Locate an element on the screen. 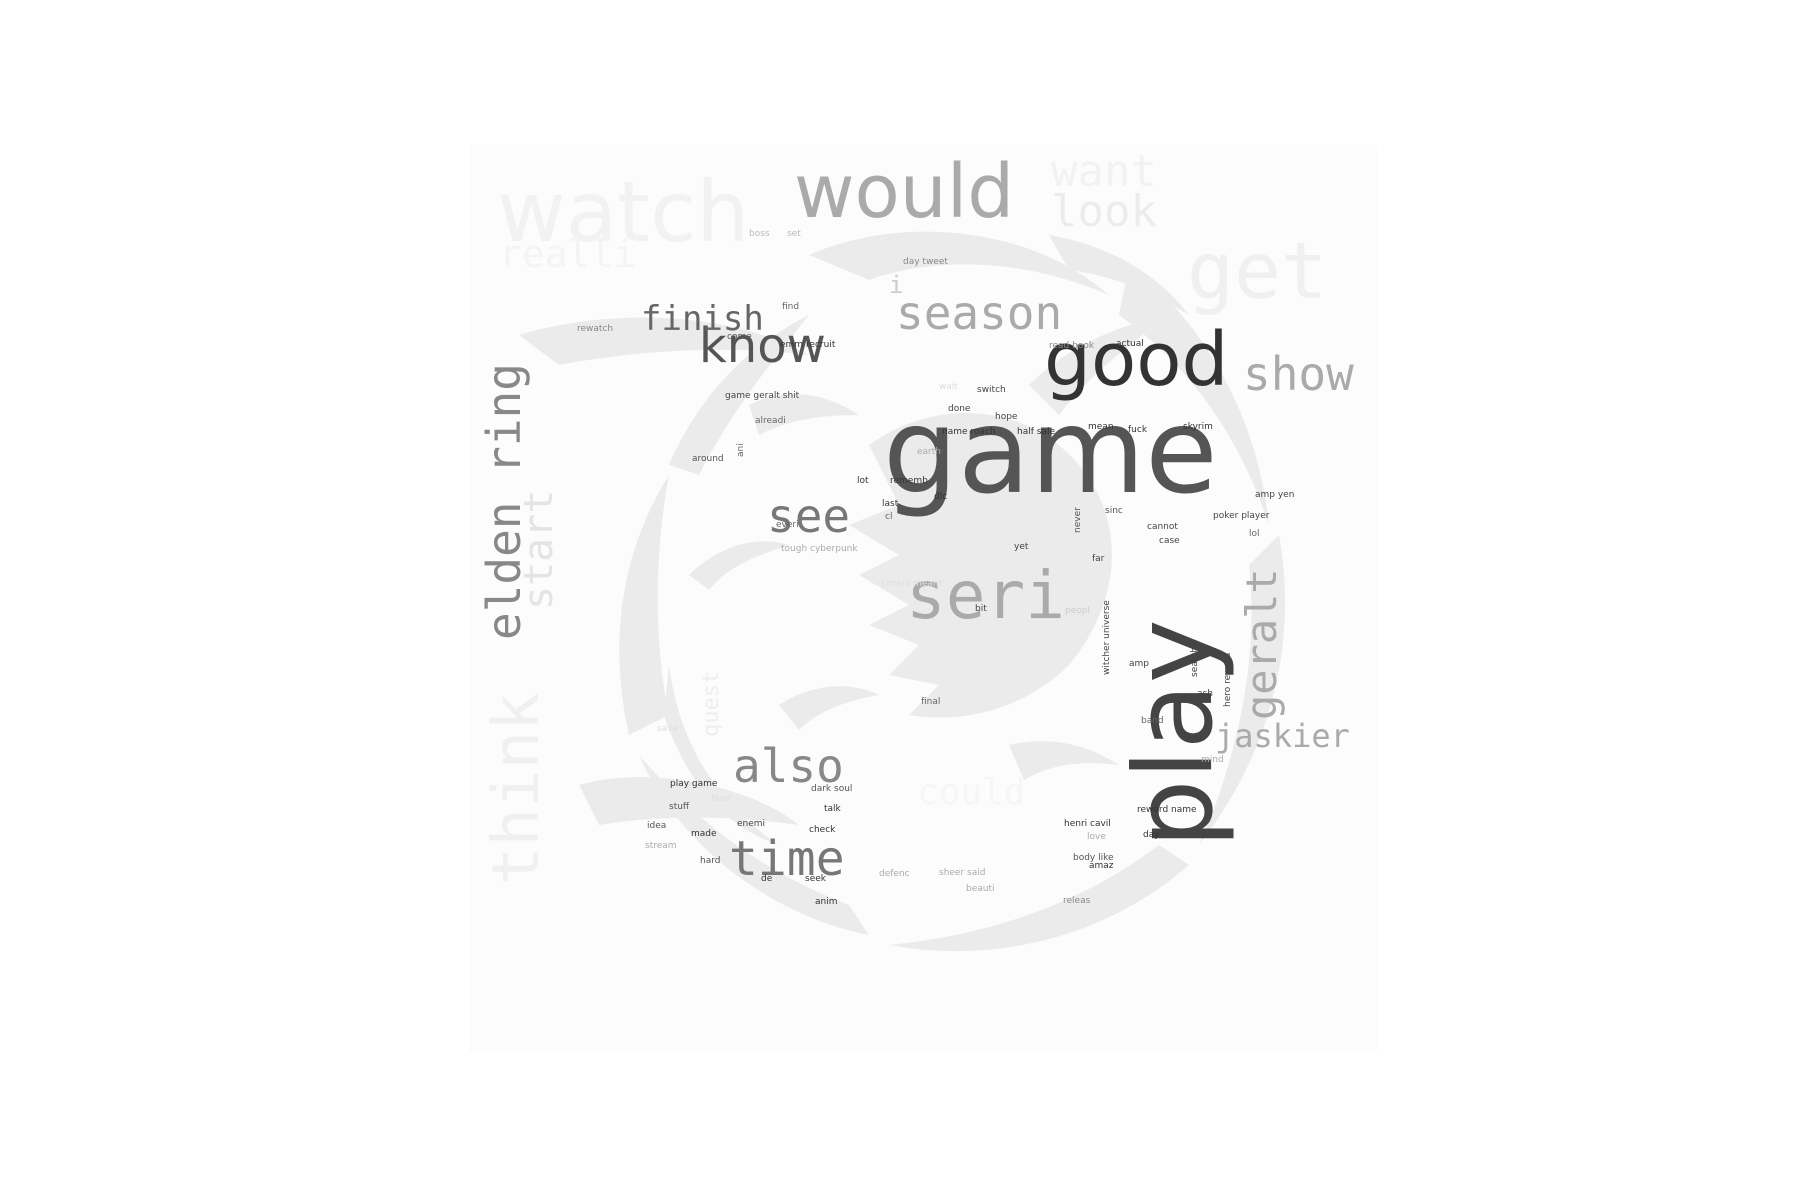 The height and width of the screenshot is (1200, 1800). word-dark-soul: dark soul is located at coordinates (832, 789).